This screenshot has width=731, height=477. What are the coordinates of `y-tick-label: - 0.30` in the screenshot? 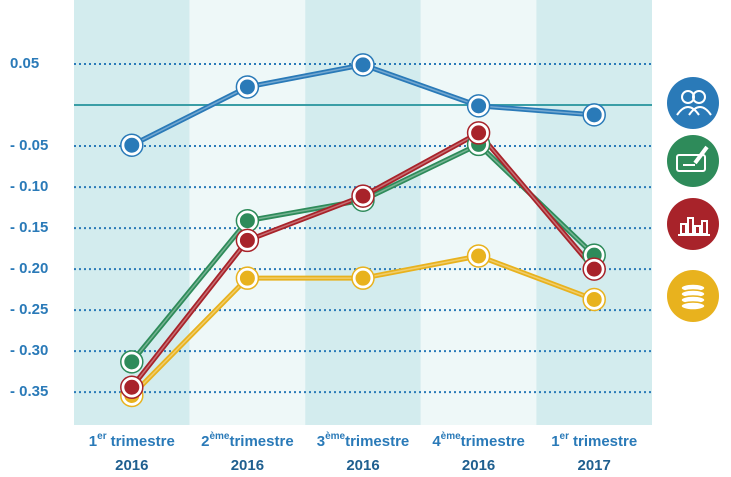 It's located at (29, 350).